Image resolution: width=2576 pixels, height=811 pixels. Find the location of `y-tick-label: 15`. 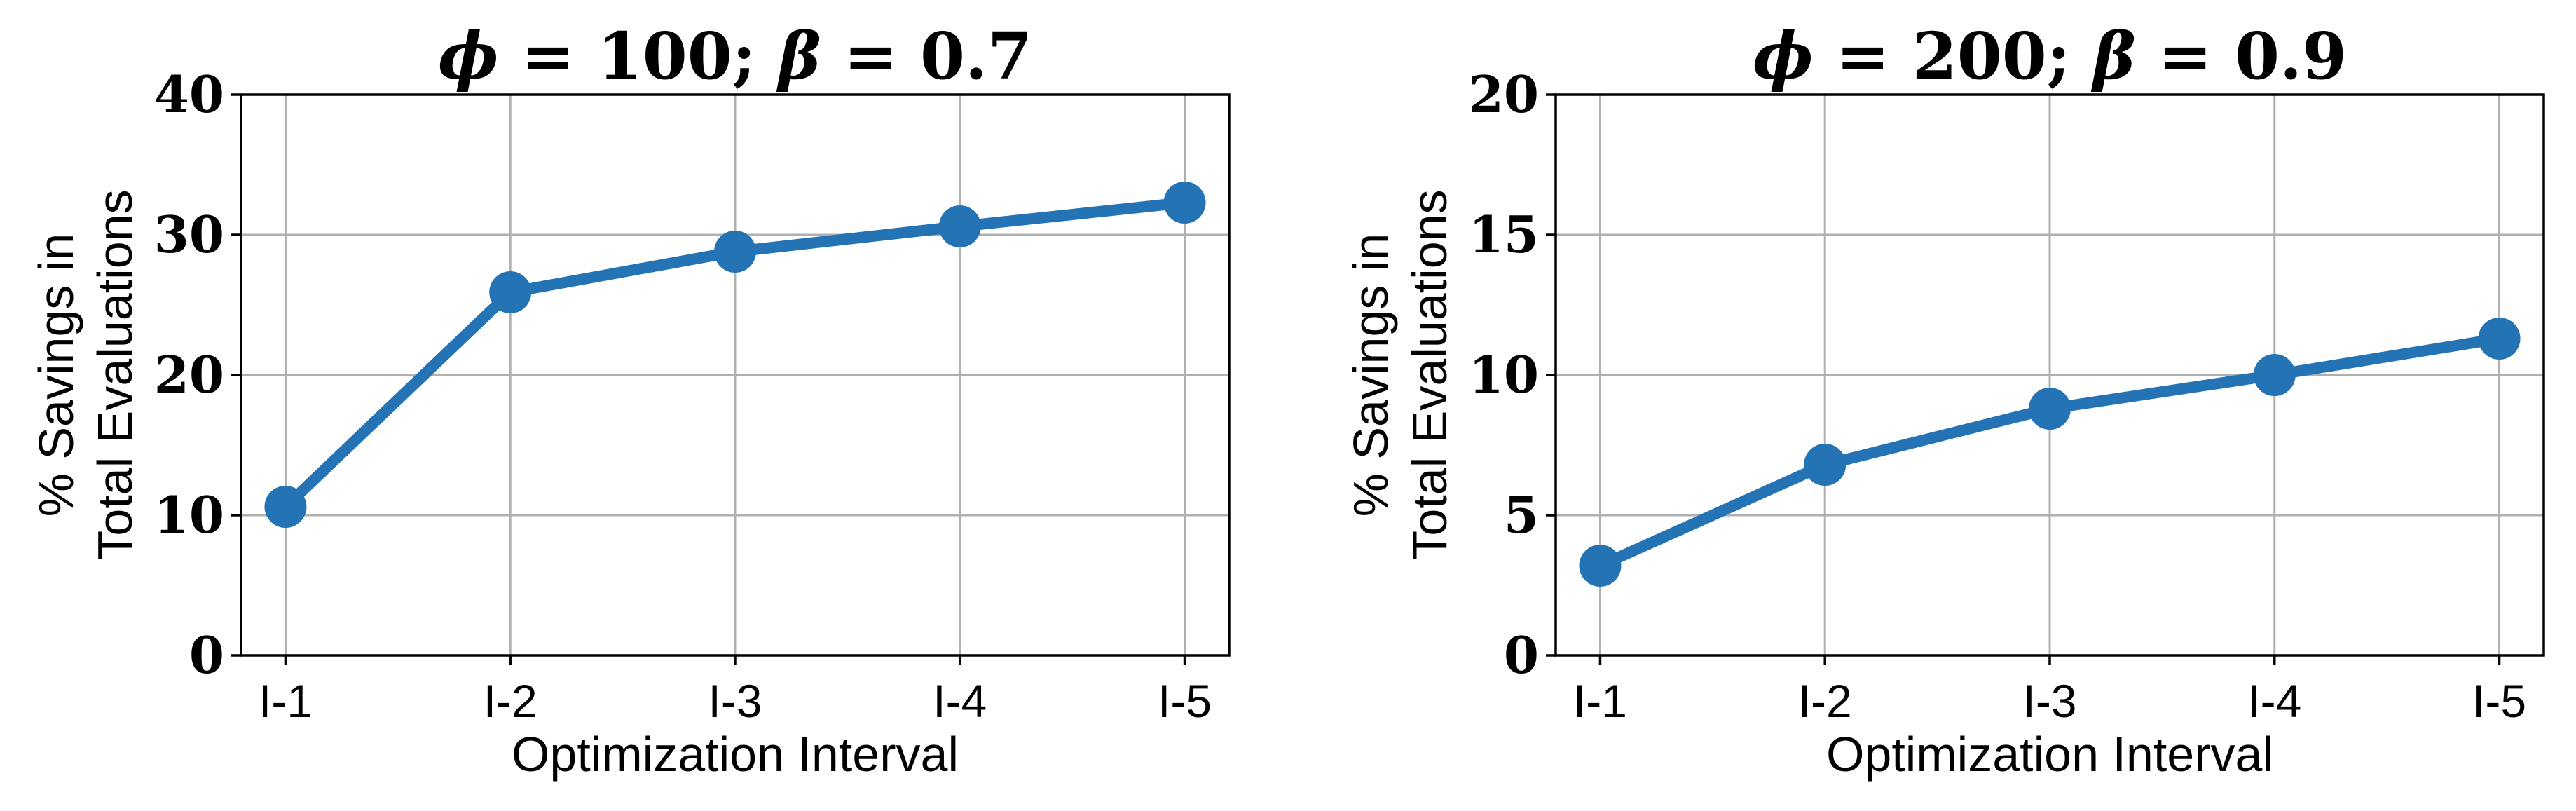

y-tick-label: 15 is located at coordinates (1504, 234).